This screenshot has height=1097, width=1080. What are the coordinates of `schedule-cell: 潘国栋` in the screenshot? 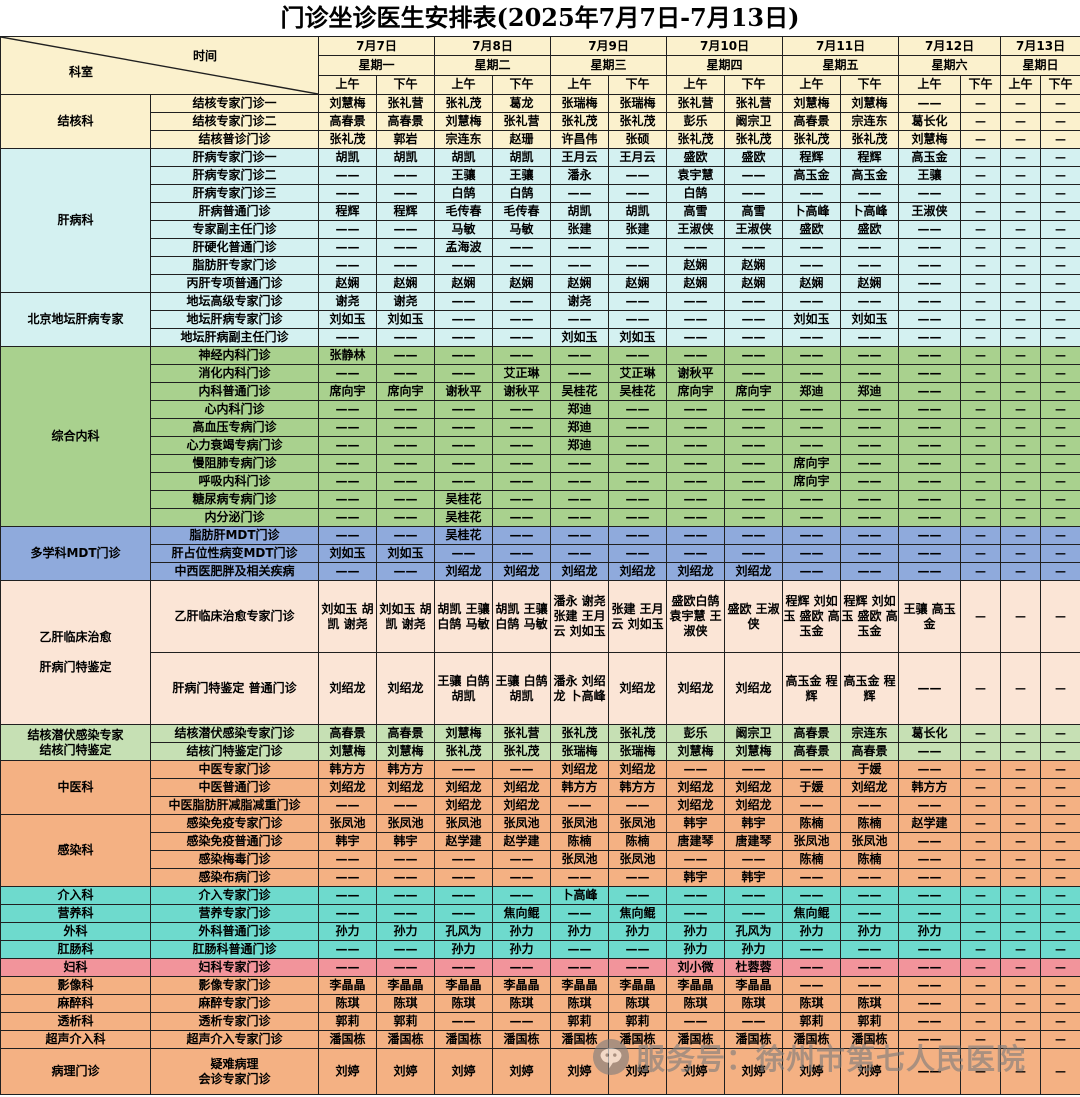 It's located at (464, 1039).